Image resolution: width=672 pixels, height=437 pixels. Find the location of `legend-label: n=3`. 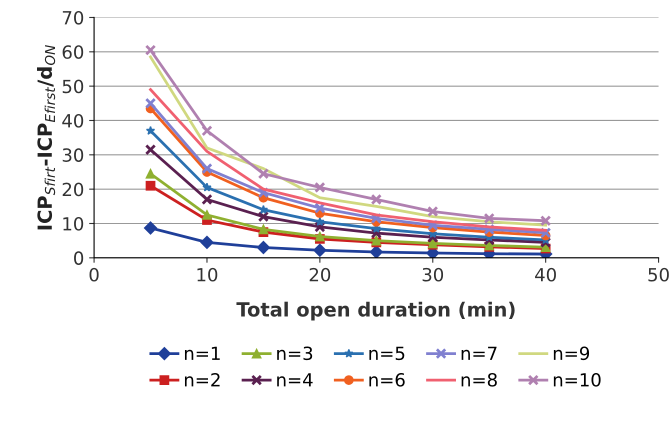

legend-label: n=3 is located at coordinates (294, 353).